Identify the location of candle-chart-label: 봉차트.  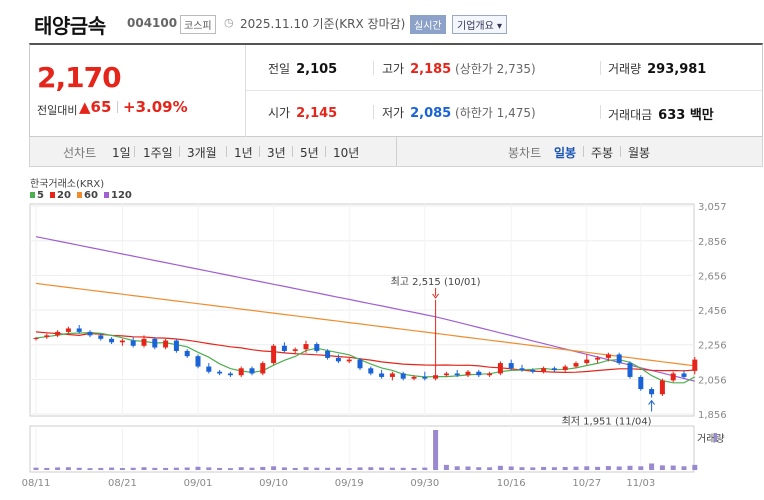
(525, 153).